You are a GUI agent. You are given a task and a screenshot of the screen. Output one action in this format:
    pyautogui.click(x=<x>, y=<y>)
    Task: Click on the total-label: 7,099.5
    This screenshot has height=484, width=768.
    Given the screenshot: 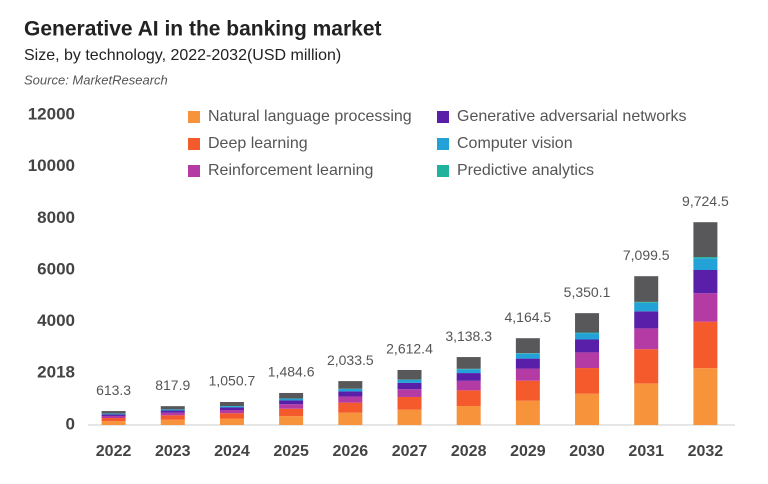 What is the action you would take?
    pyautogui.click(x=646, y=255)
    